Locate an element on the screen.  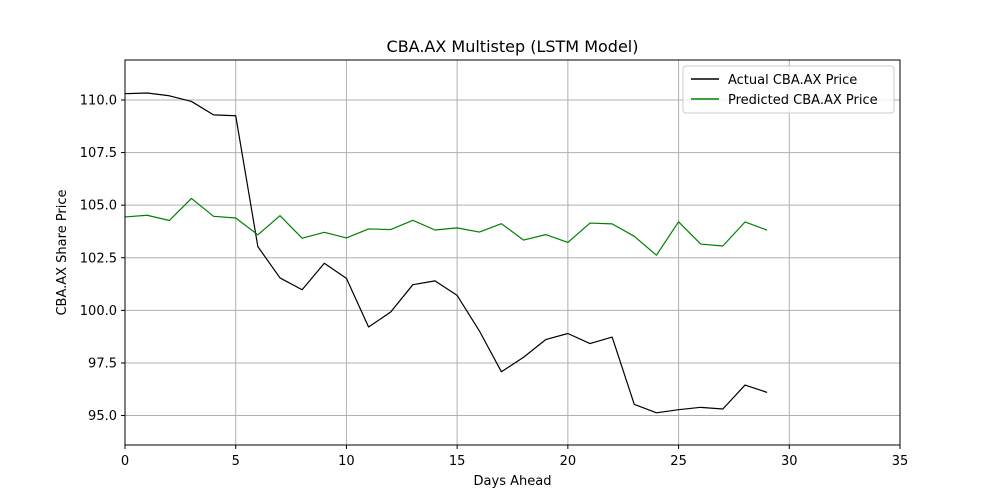
x-tick-label: 0 is located at coordinates (125, 461).